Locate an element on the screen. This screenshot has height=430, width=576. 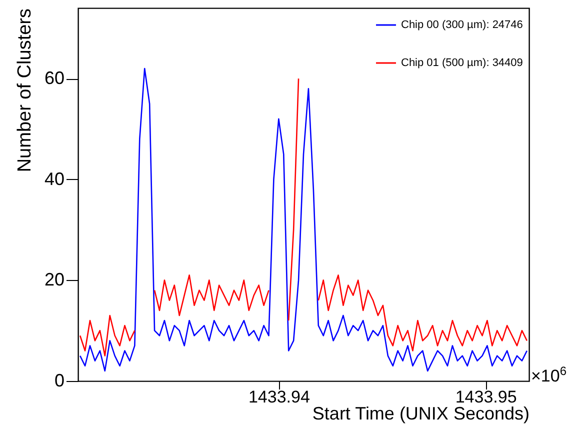
y-tick-label: 0 is located at coordinates (59, 380).